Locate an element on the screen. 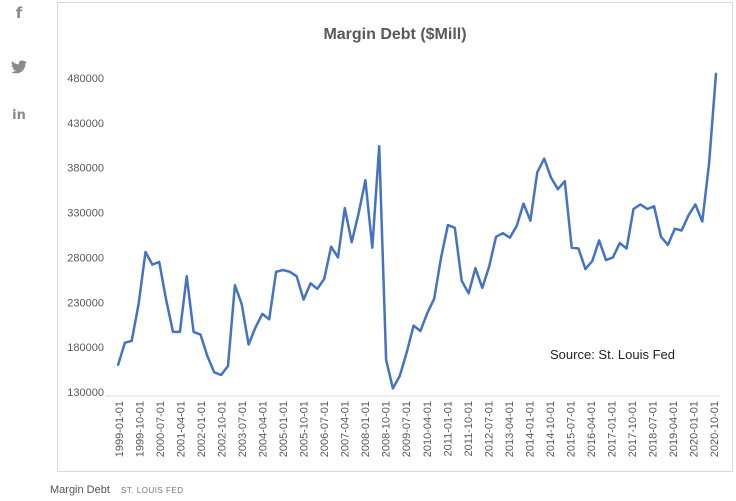 Image resolution: width=736 pixels, height=501 pixels. x-tick-label: 2006-07-01 is located at coordinates (325, 429).